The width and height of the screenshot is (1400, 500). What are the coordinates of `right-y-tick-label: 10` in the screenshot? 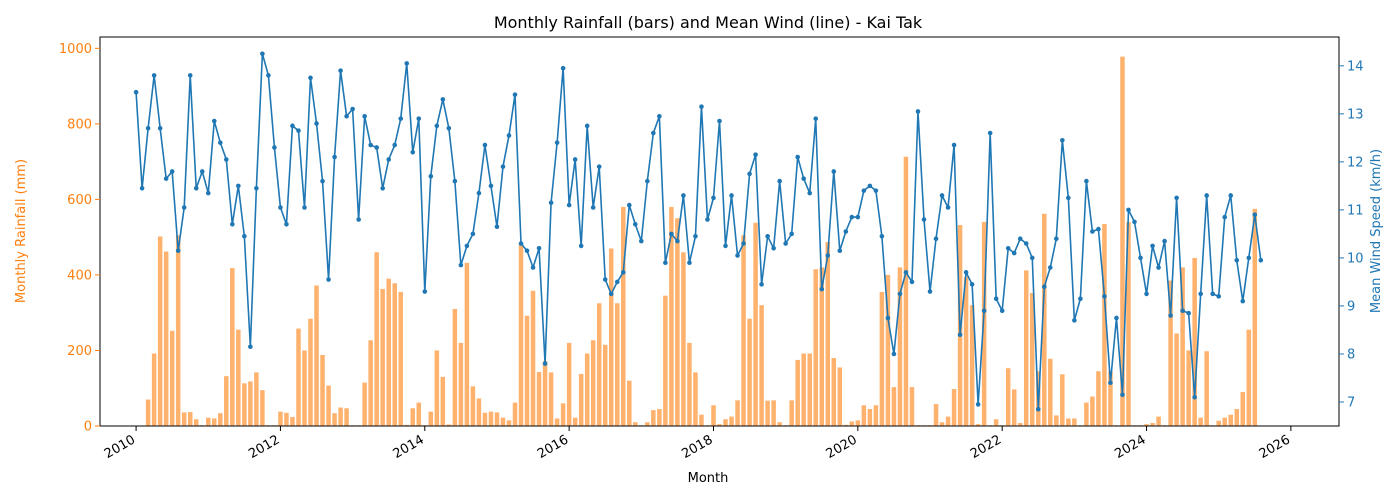 It's located at (1355, 258).